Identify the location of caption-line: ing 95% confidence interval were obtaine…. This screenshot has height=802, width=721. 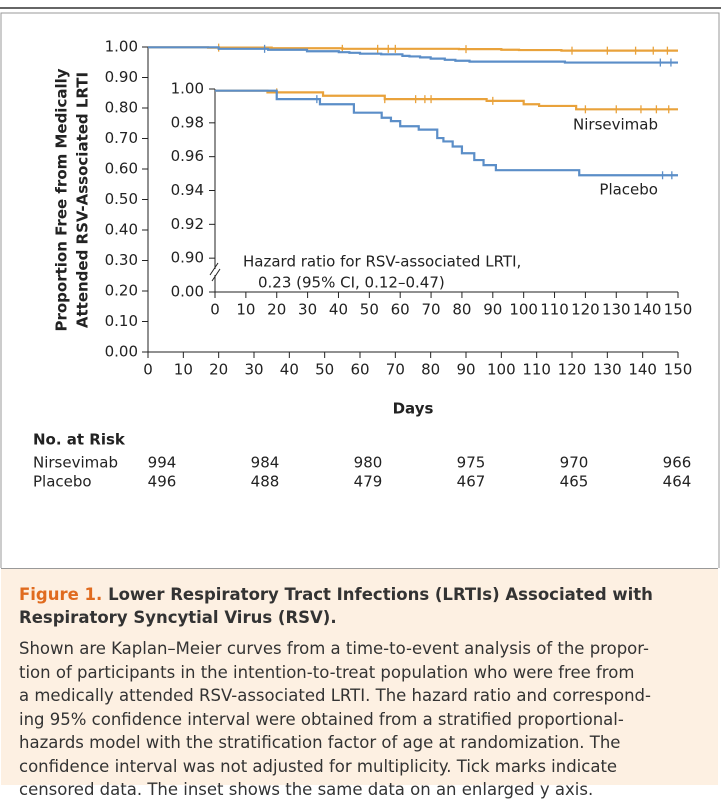
(321, 719).